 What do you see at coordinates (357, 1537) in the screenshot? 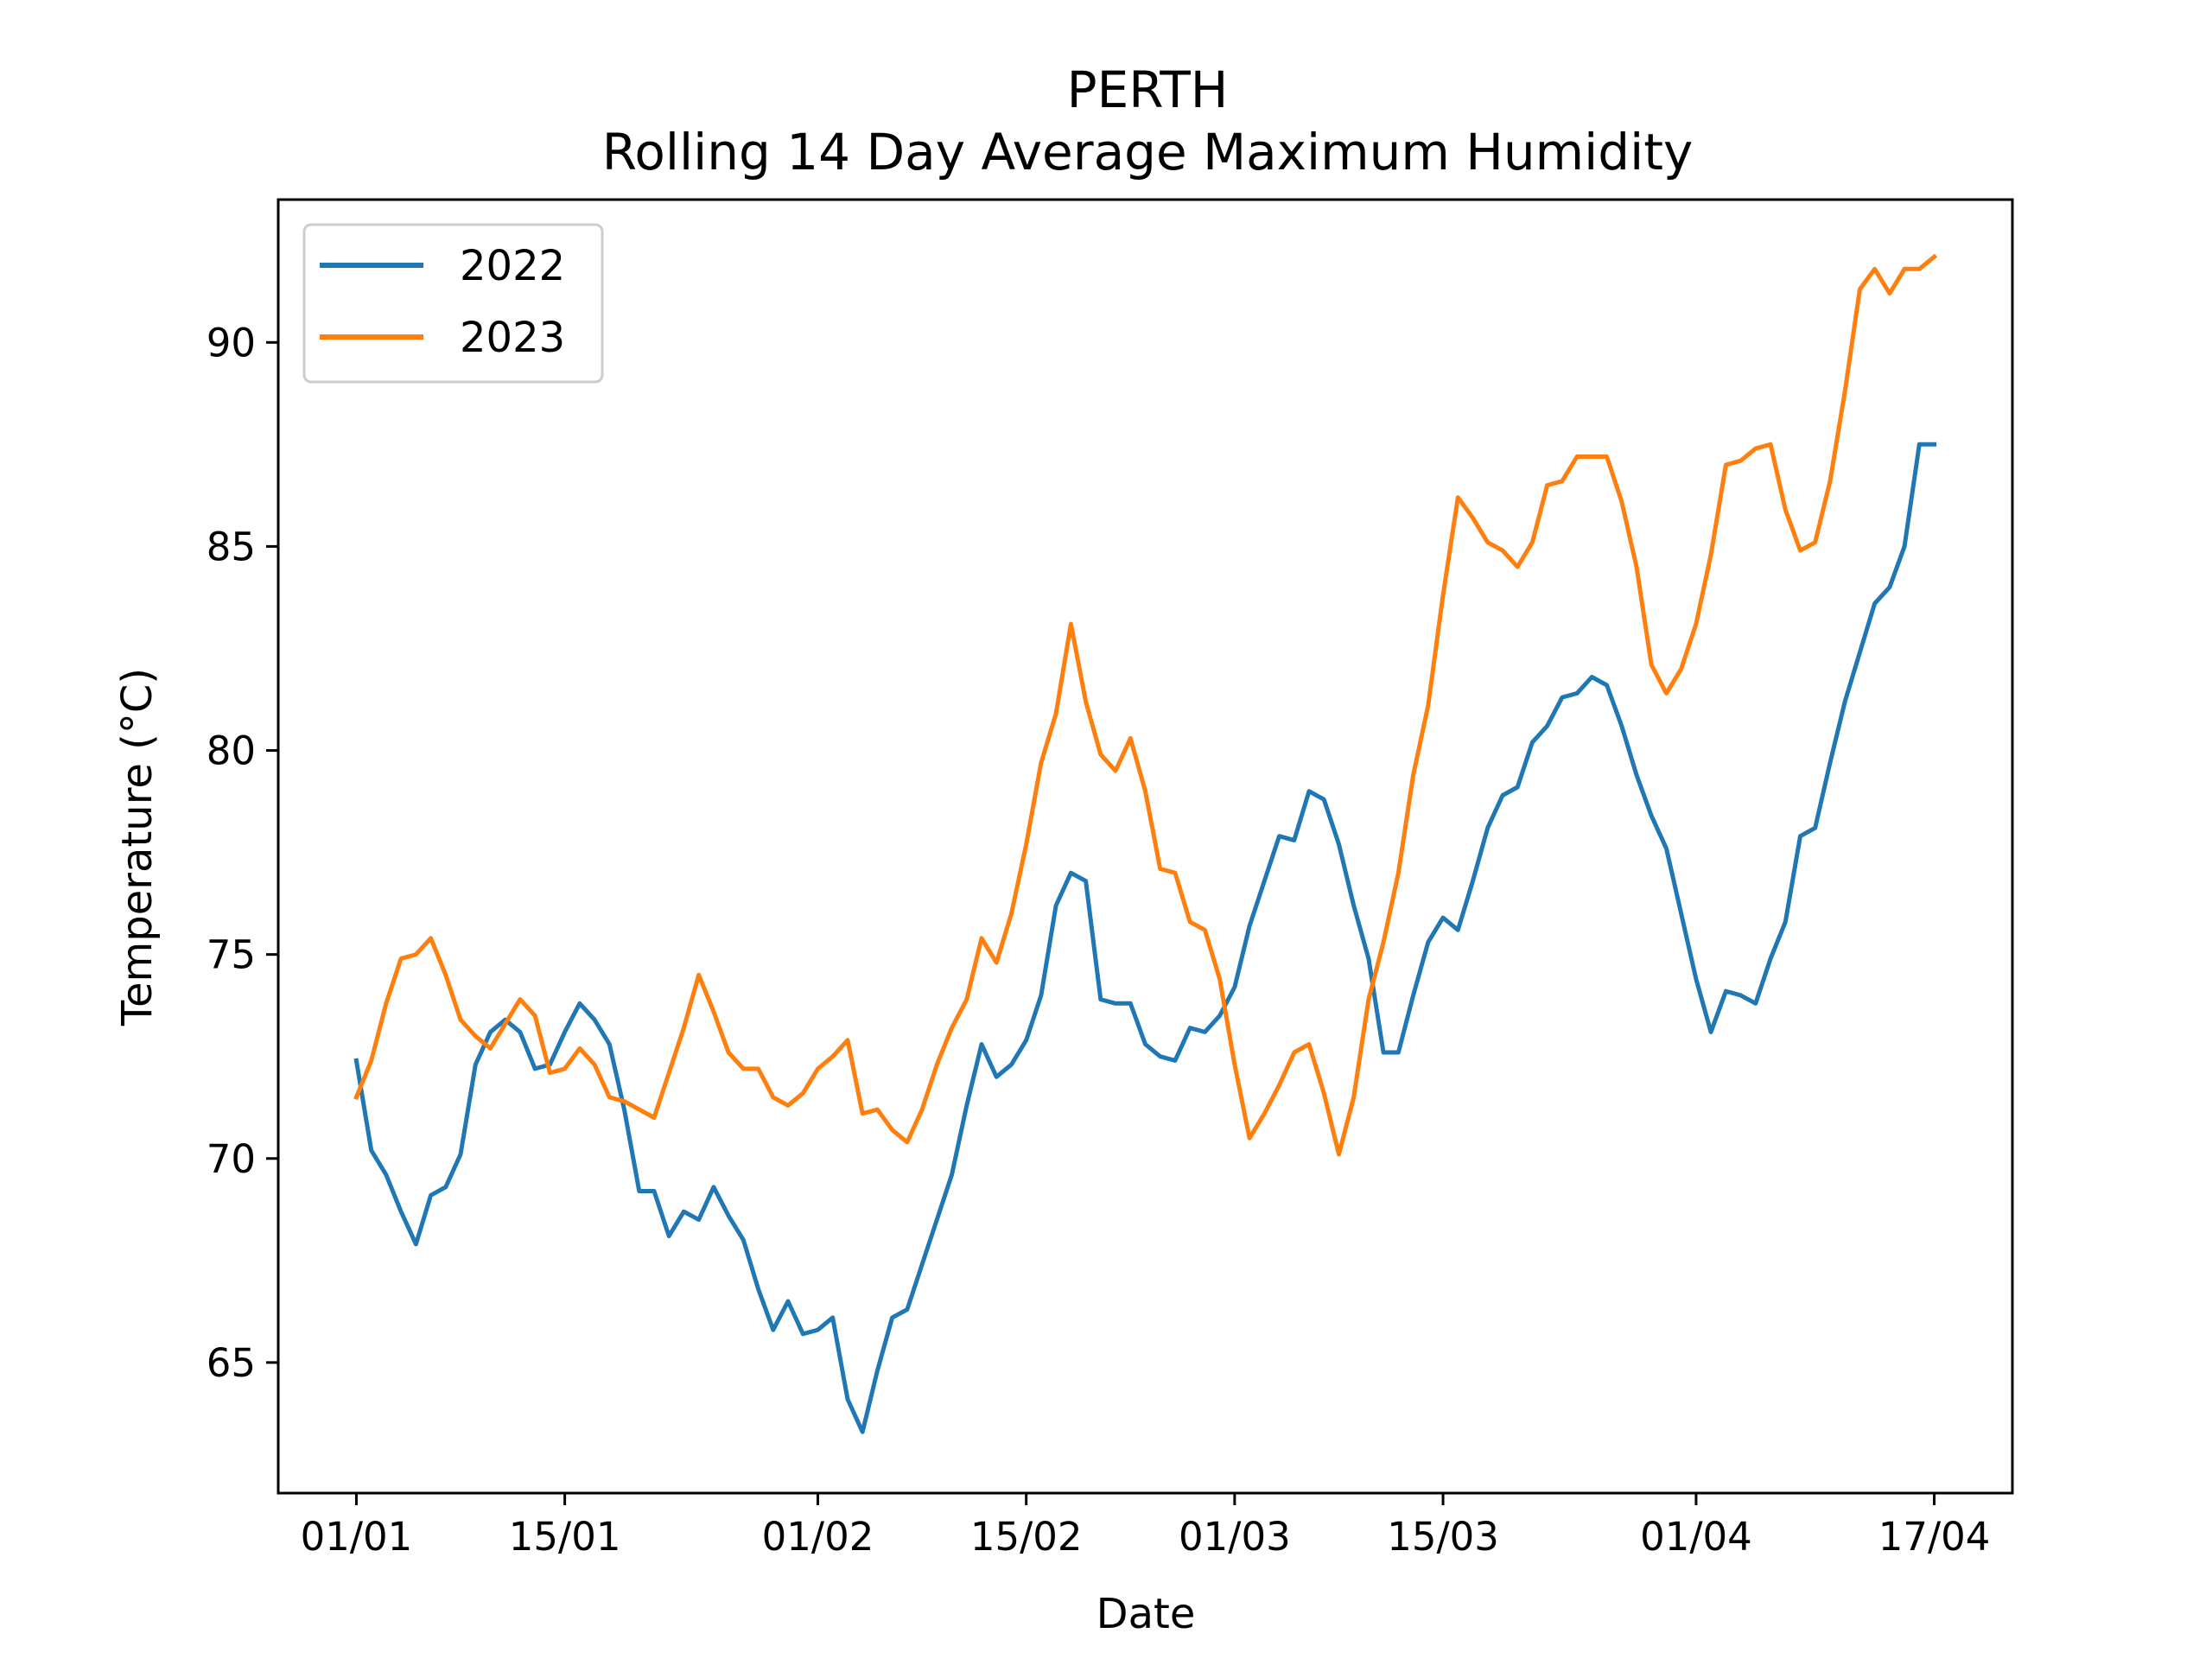
I see `x-tick-label: 01/01` at bounding box center [357, 1537].